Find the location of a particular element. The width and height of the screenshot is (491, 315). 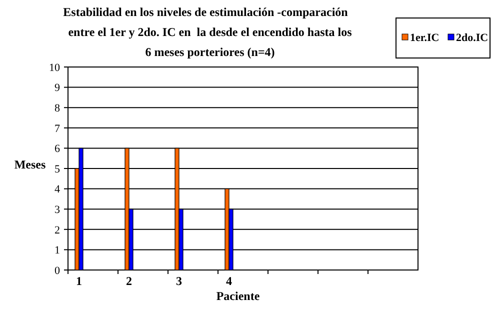

x-tick-label: 4 is located at coordinates (229, 281).